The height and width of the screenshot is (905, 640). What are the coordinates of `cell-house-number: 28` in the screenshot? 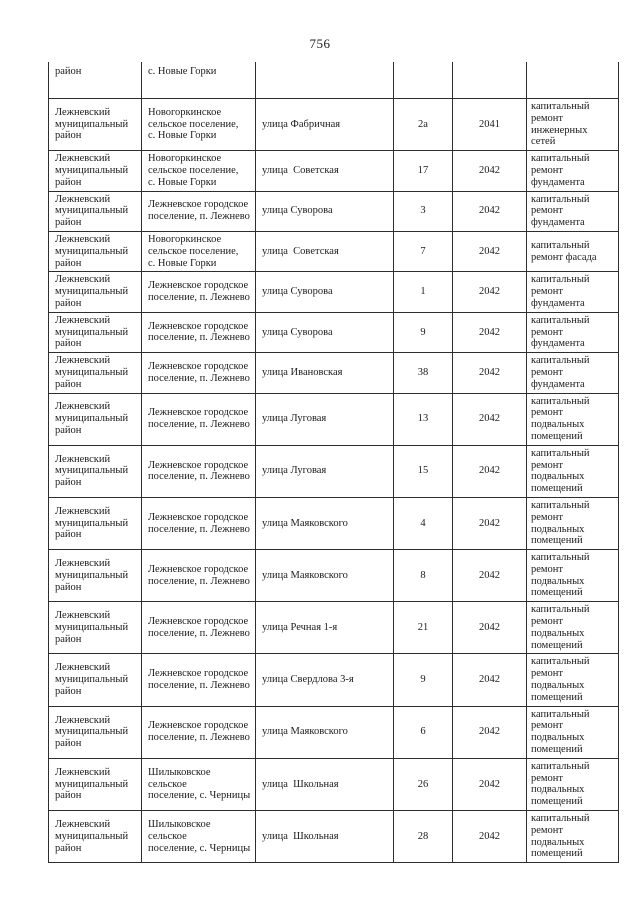 It's located at (423, 837).